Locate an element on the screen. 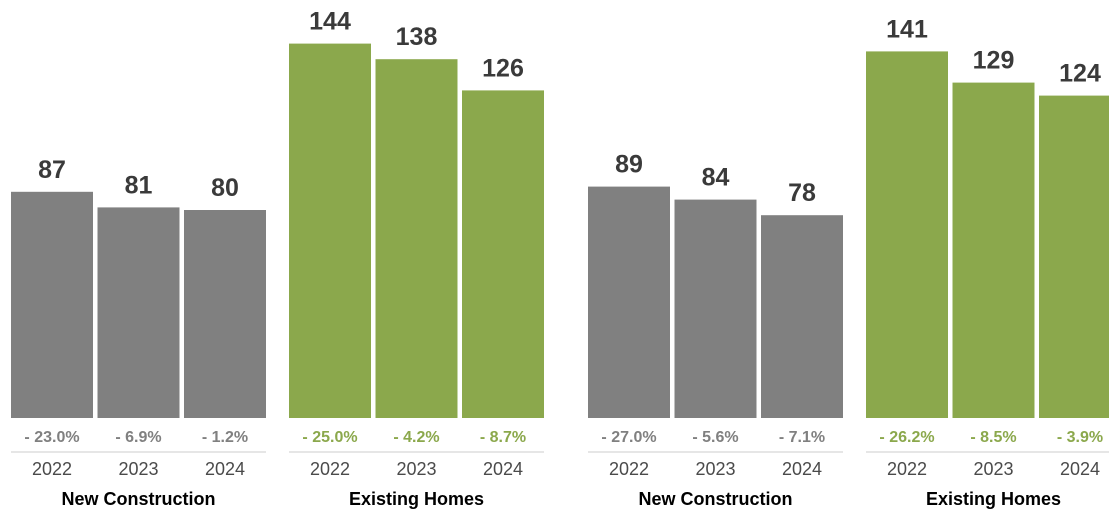  value-label: 144 is located at coordinates (330, 22).